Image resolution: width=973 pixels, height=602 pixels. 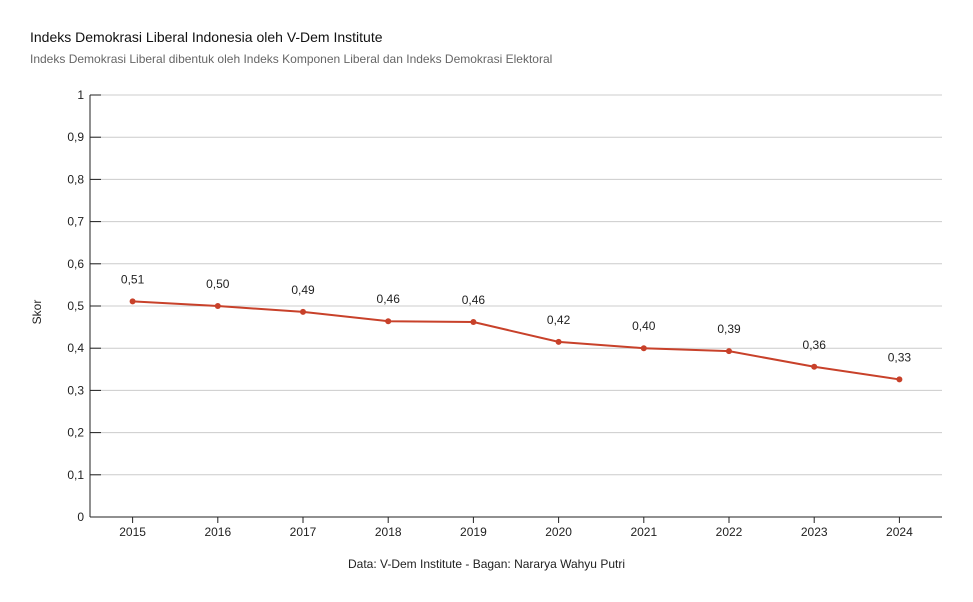 What do you see at coordinates (75, 390) in the screenshot?
I see `y-tick-label: 0,3` at bounding box center [75, 390].